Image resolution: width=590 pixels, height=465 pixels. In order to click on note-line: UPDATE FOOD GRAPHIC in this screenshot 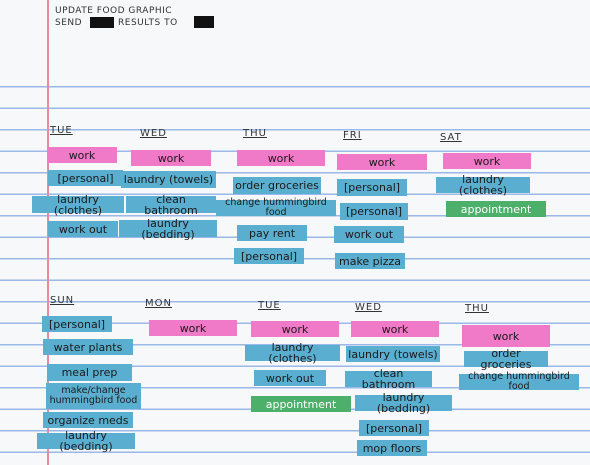, I will do `click(114, 11)`.